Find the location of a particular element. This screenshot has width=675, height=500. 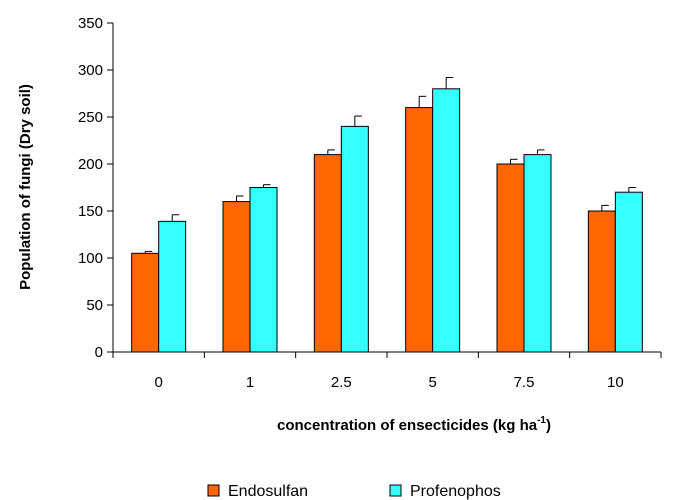

x-tick-label: 1 is located at coordinates (250, 382).